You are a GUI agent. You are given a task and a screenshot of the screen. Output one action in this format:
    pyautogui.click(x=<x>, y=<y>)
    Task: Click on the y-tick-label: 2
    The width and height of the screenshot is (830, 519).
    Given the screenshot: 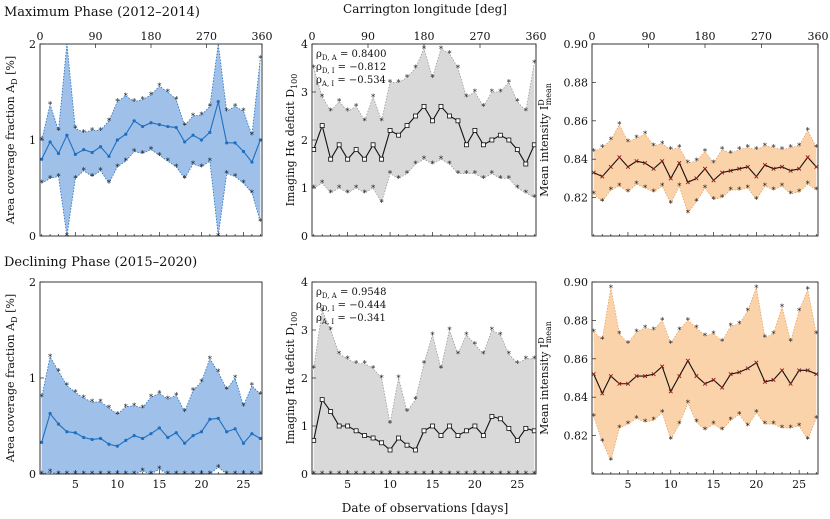 What is the action you would take?
    pyautogui.click(x=304, y=140)
    